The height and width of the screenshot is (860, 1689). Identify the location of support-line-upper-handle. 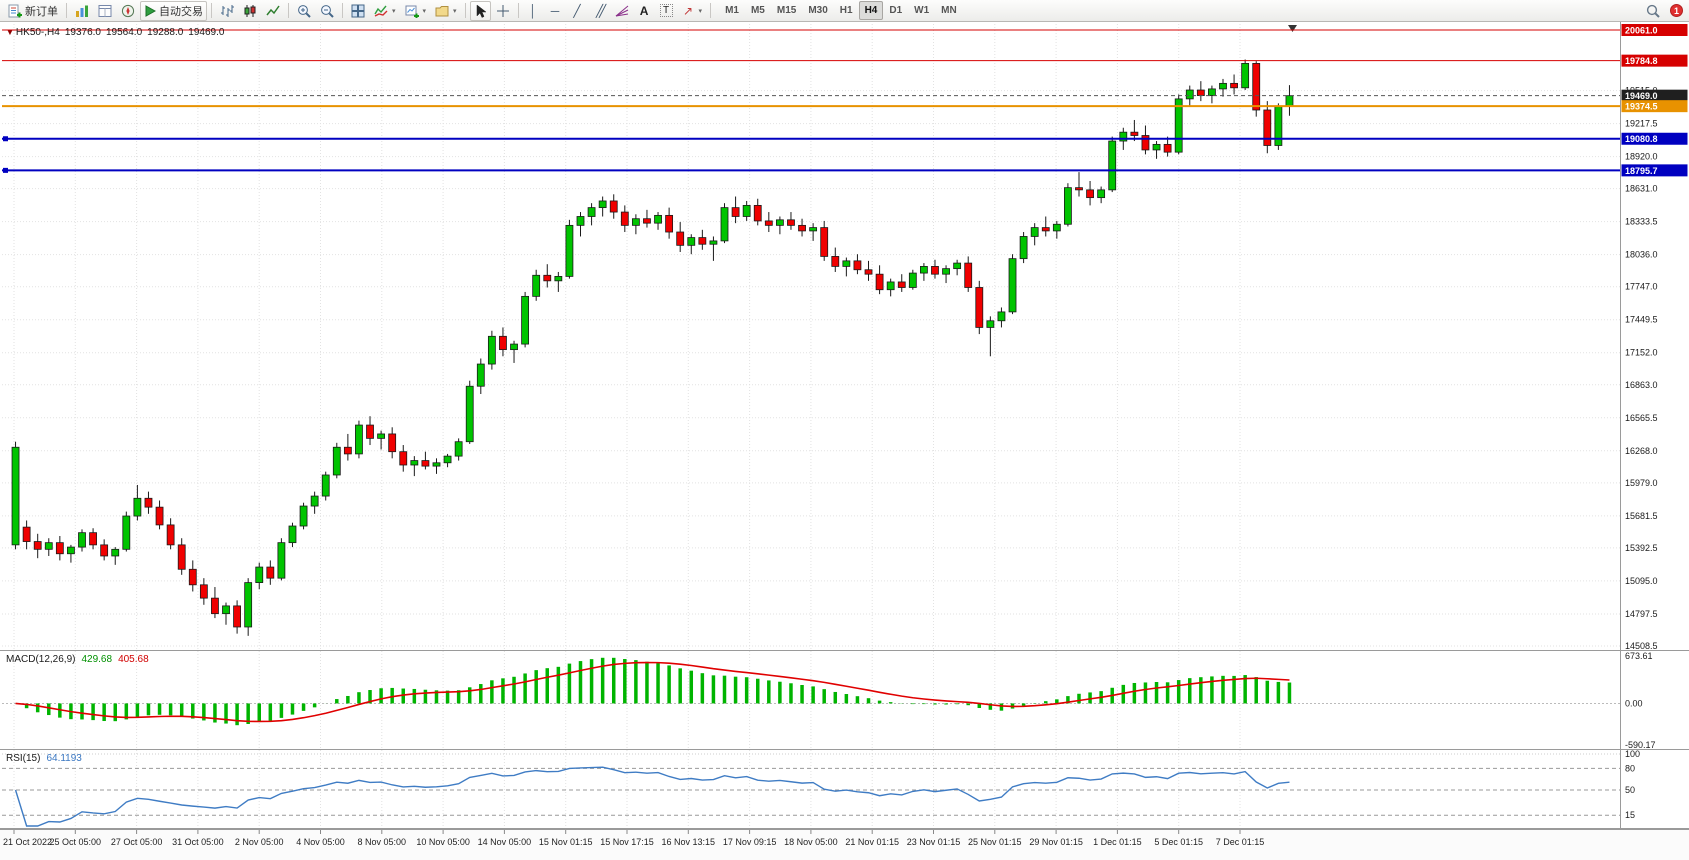
(5, 139).